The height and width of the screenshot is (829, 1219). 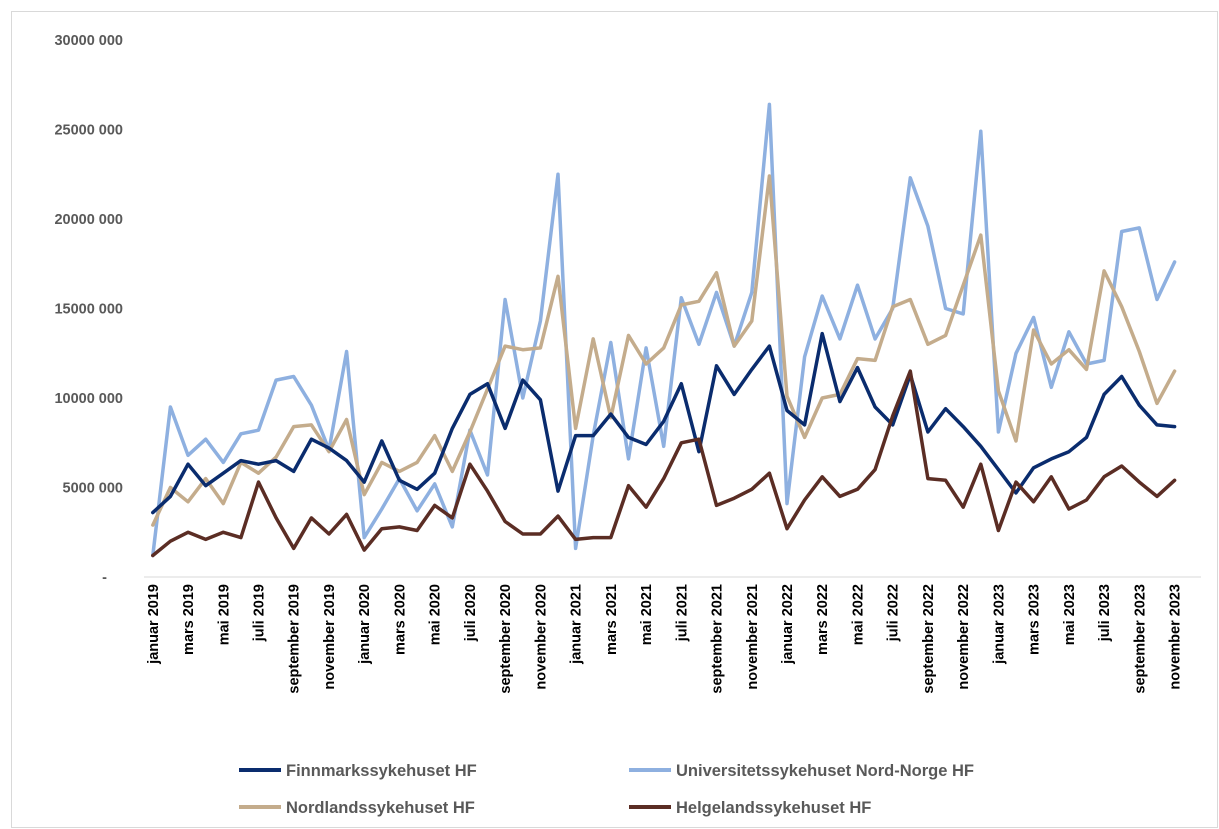 I want to click on y-tick-label: 15000 000, so click(x=88, y=310).